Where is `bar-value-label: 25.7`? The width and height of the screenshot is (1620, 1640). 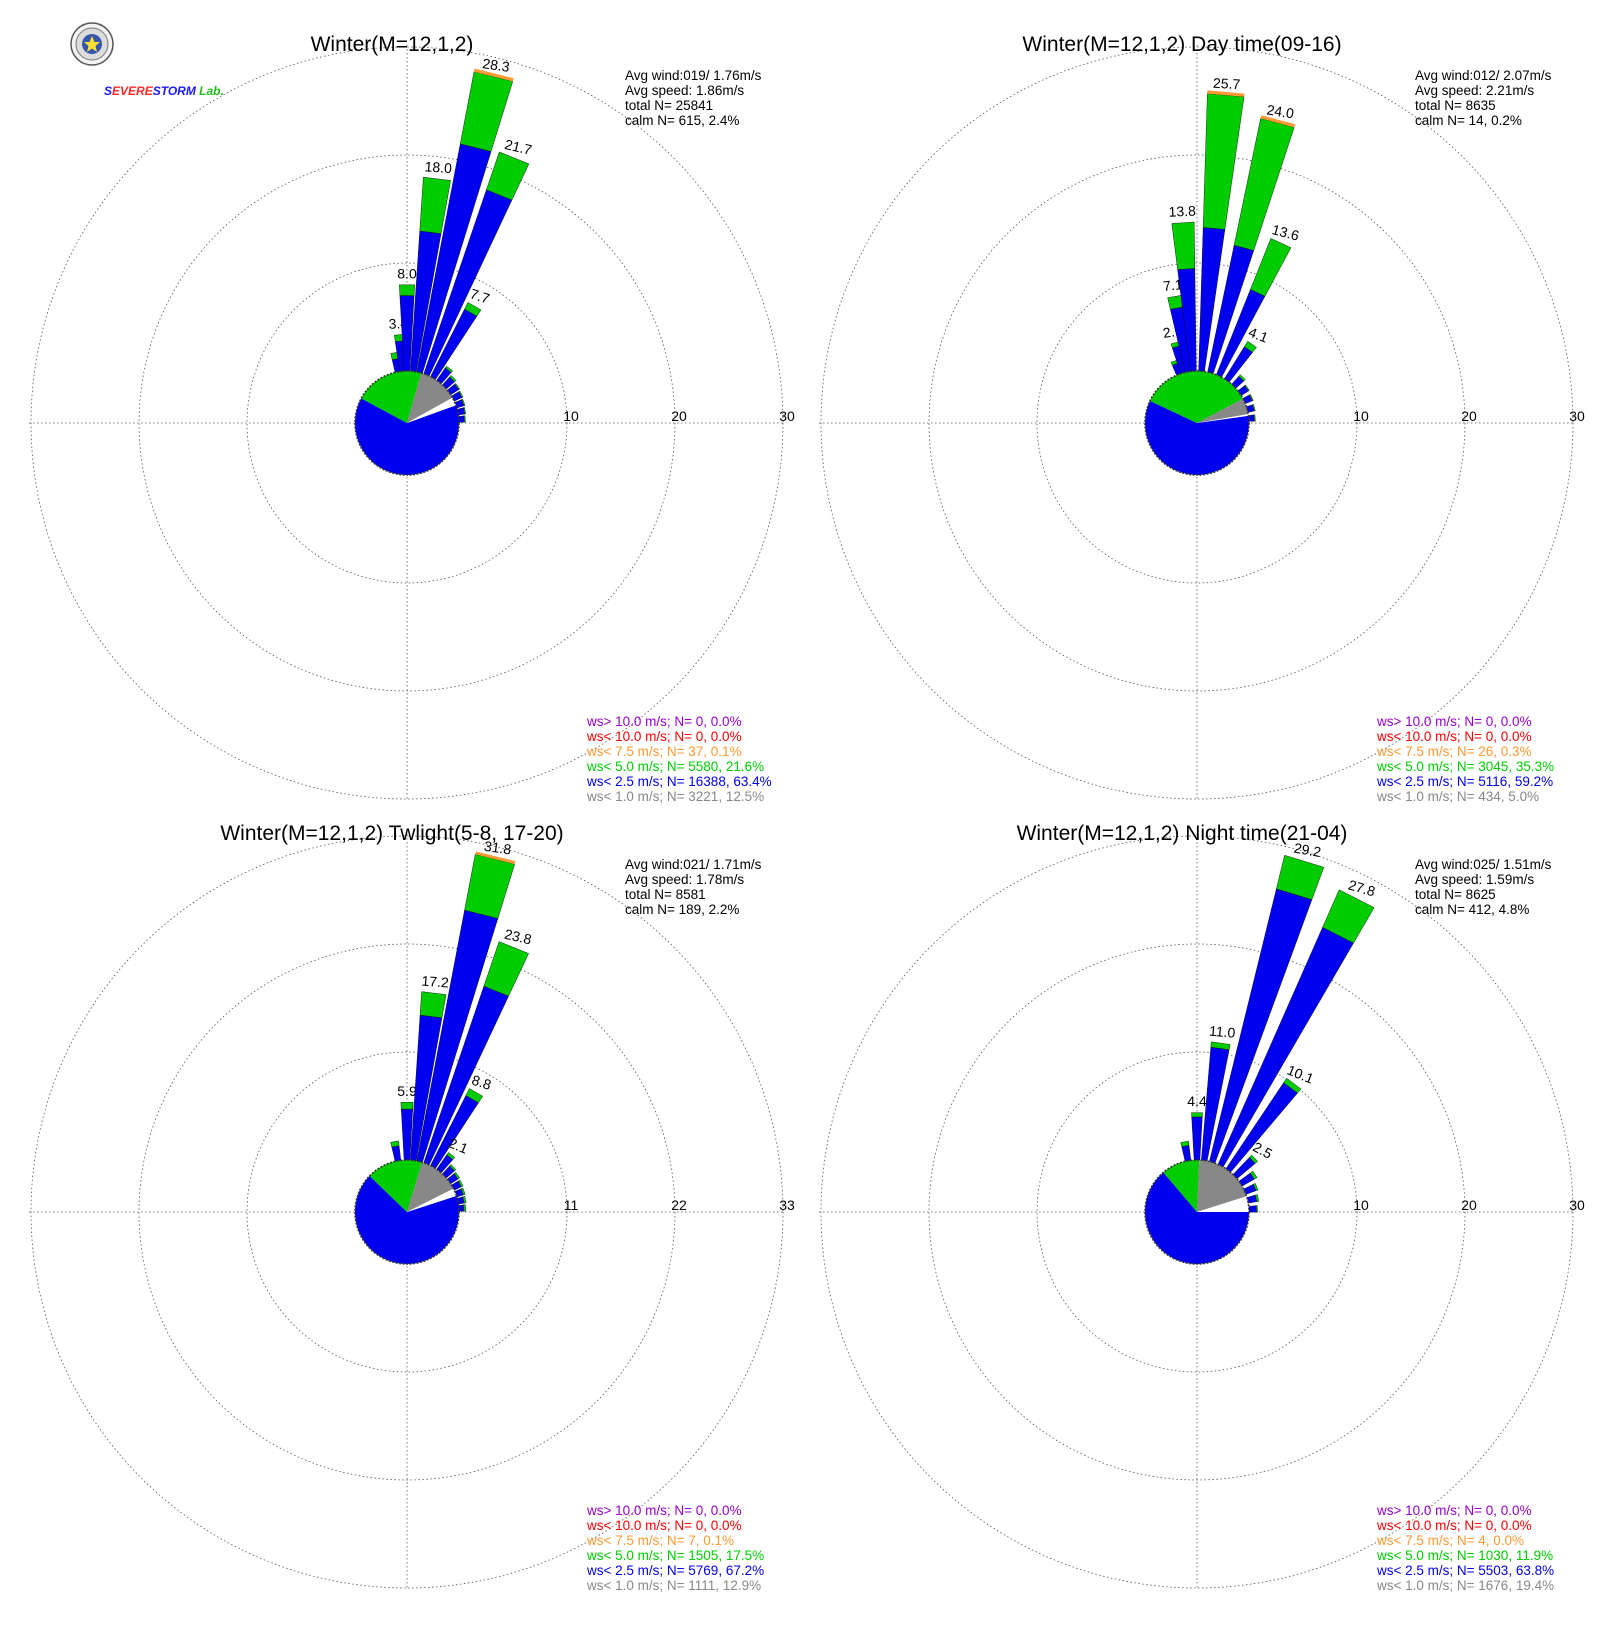 bar-value-label: 25.7 is located at coordinates (1227, 83).